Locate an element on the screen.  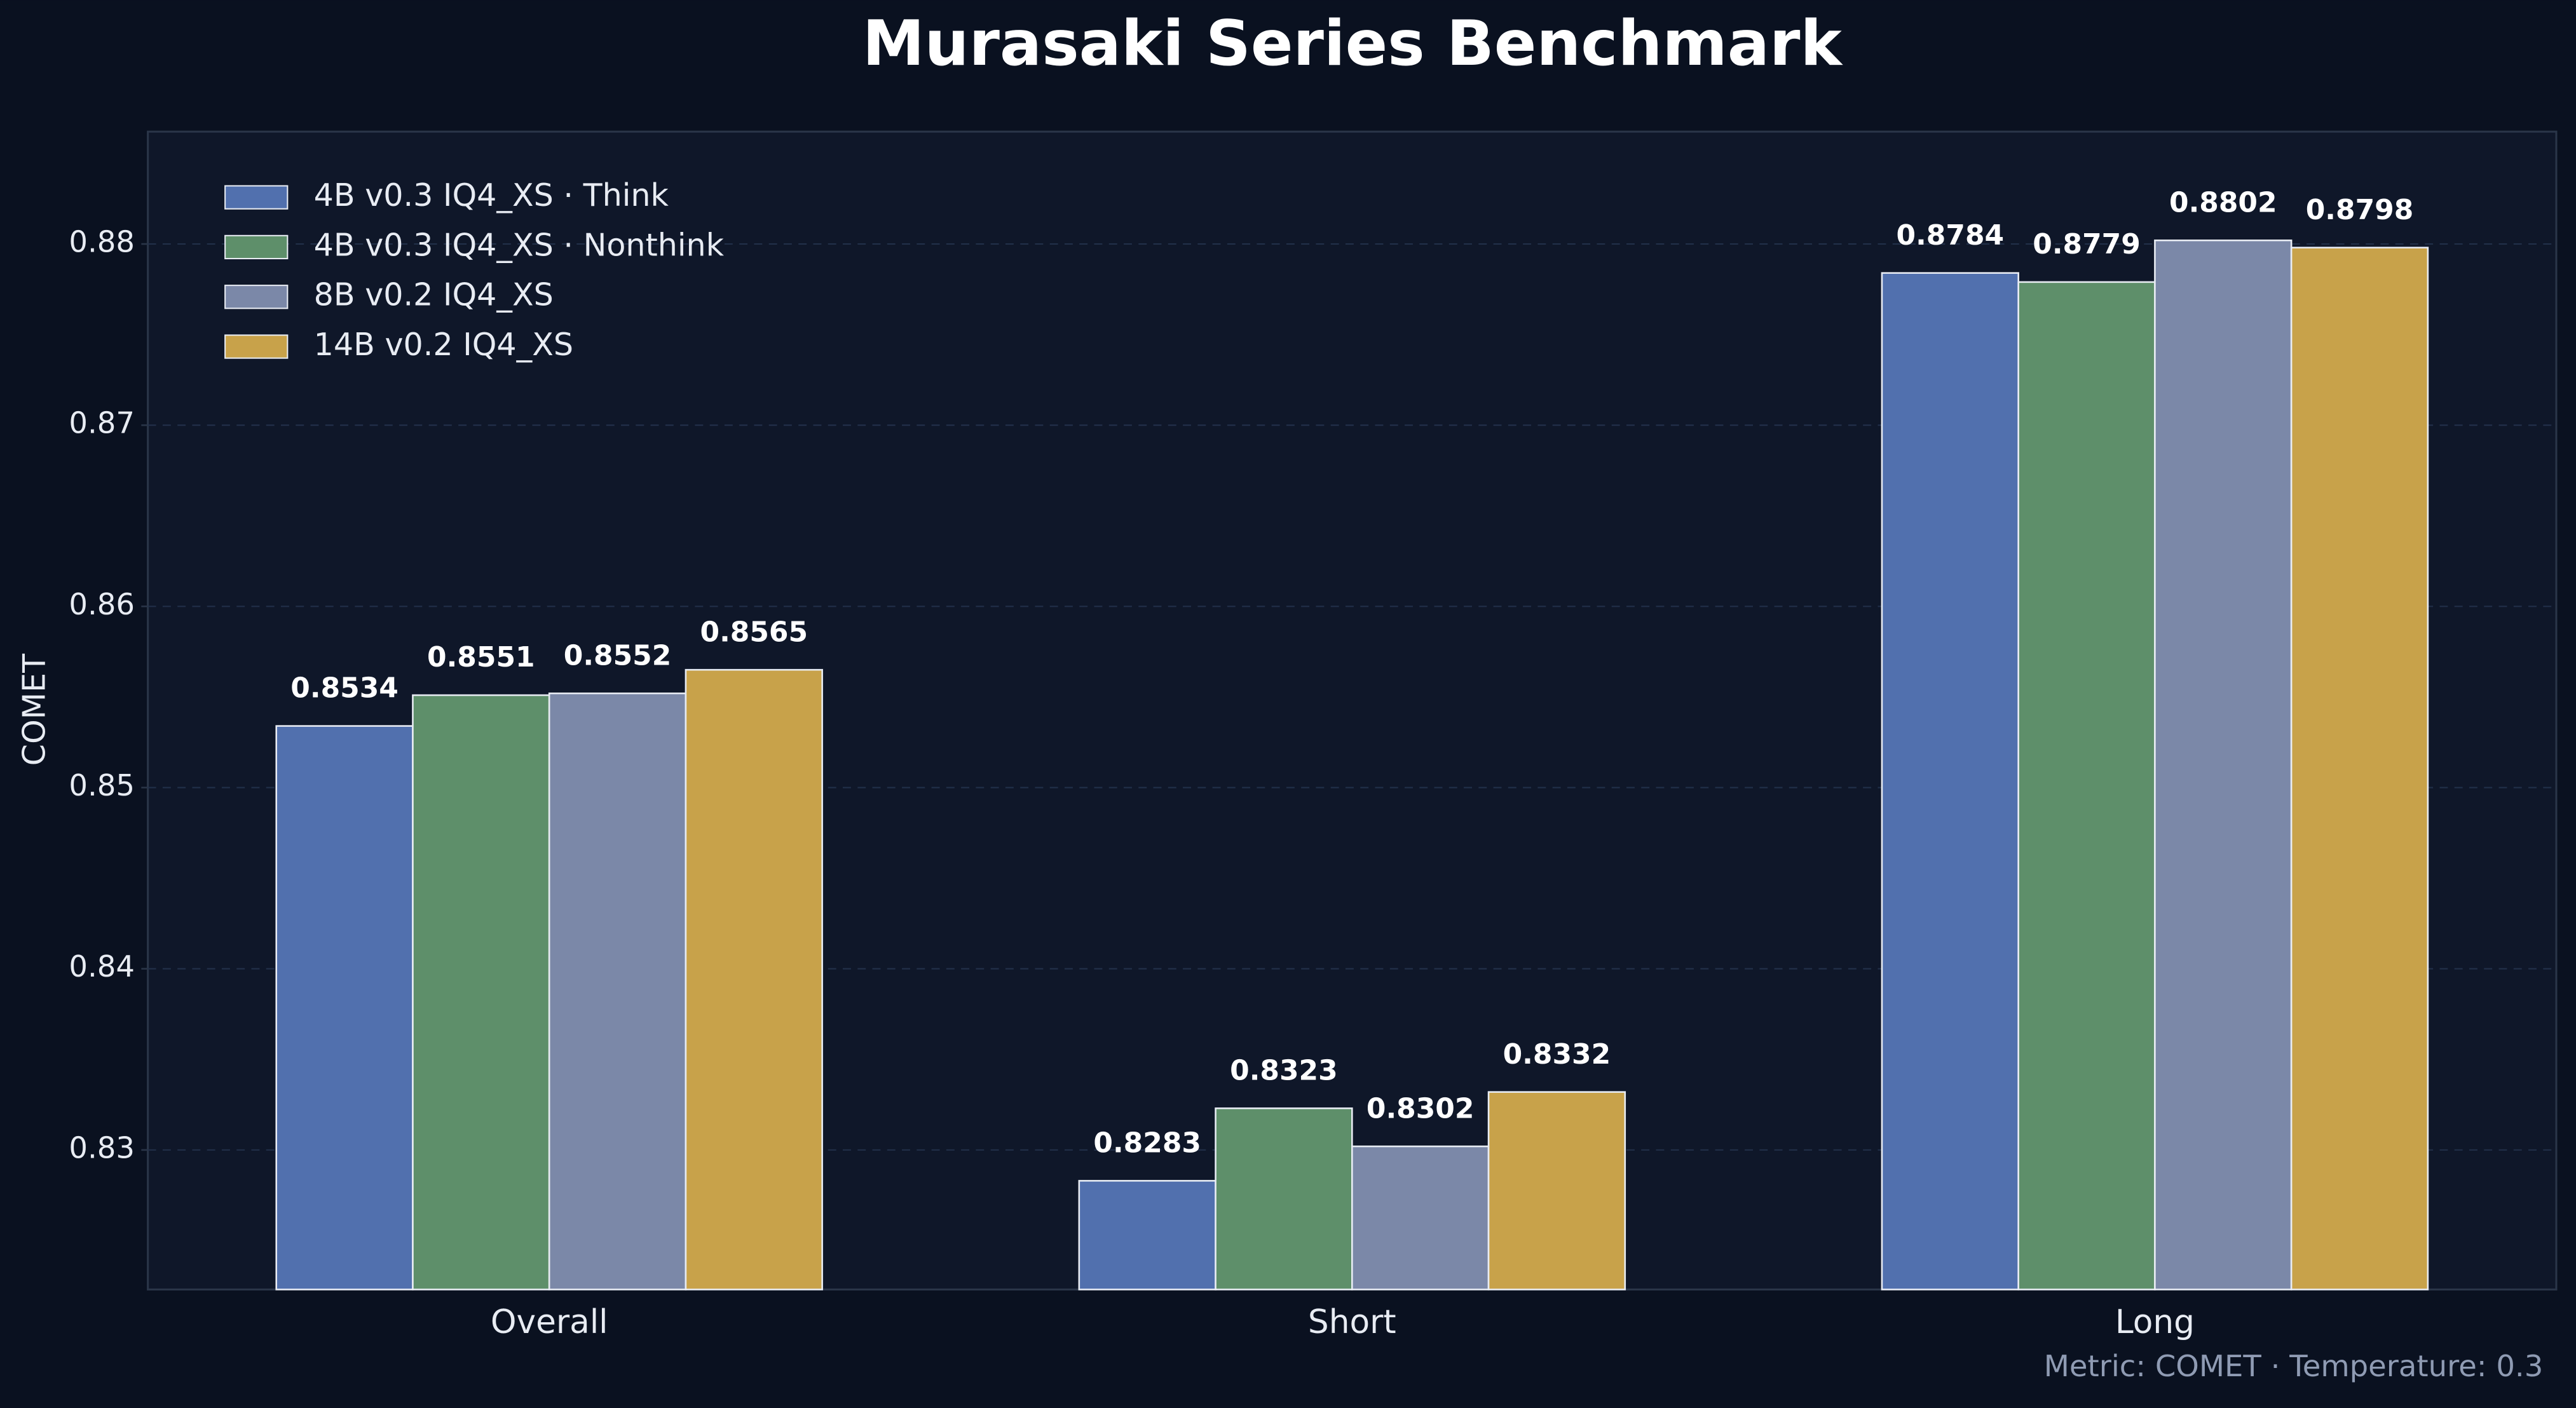
value-label: 0.8283 is located at coordinates (1147, 1143).